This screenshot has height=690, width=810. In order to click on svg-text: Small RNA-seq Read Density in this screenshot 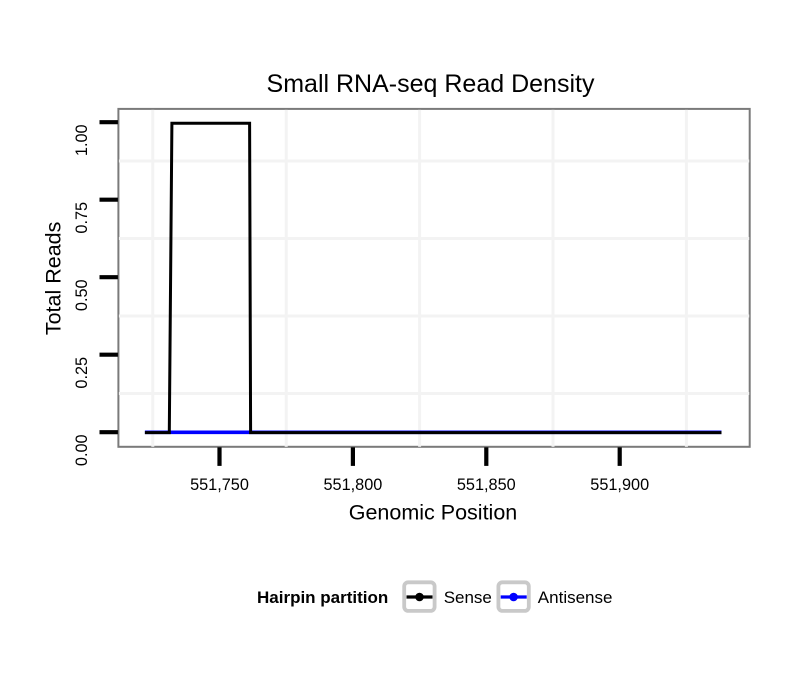, I will do `click(431, 84)`.